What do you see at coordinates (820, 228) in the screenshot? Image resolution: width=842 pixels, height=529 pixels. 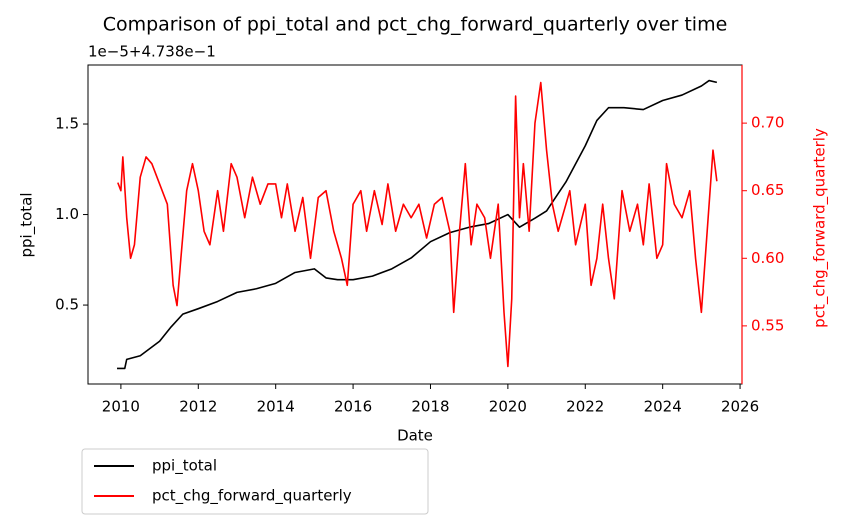 I see `y2-axis-label: pct_chg_forward_quarterly` at bounding box center [820, 228].